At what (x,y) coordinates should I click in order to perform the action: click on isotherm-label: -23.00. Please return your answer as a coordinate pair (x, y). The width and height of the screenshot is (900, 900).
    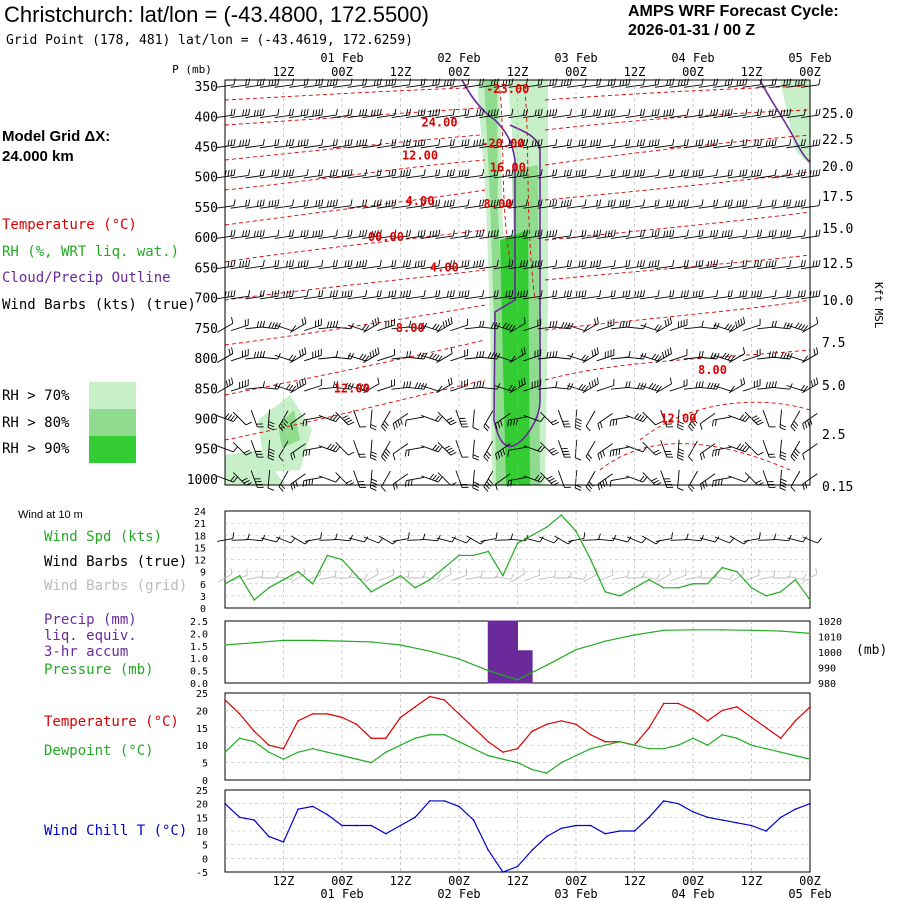
    Looking at the image, I should click on (507, 89).